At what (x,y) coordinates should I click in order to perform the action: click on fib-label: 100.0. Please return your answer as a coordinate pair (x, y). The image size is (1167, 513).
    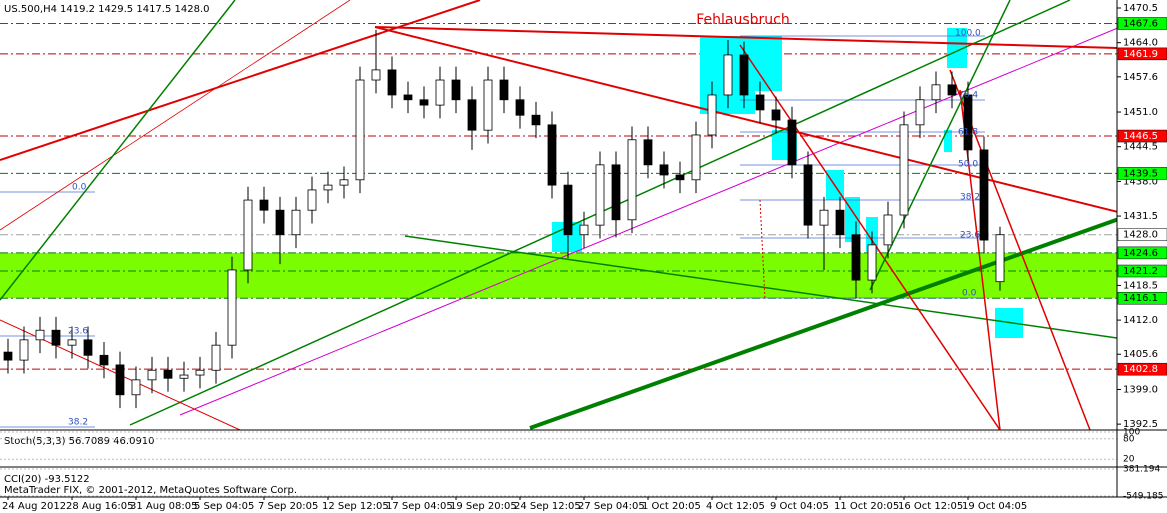
    Looking at the image, I should click on (968, 34).